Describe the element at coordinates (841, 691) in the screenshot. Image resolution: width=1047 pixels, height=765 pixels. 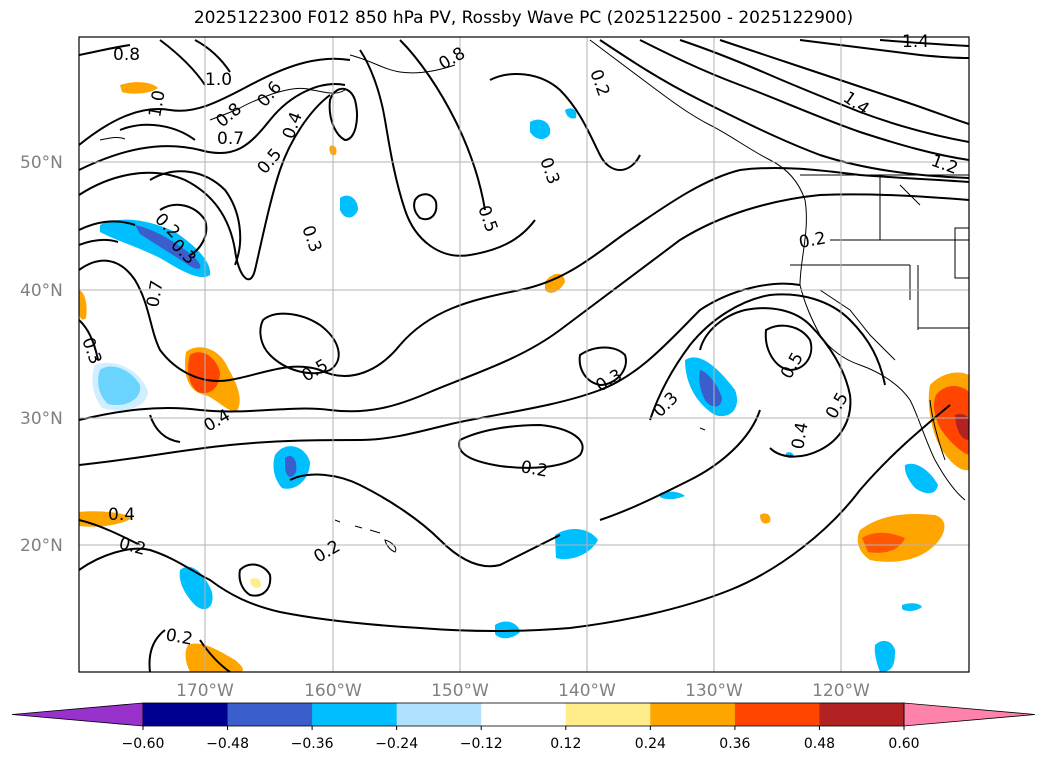
I see `lon-label: 120°W` at that location.